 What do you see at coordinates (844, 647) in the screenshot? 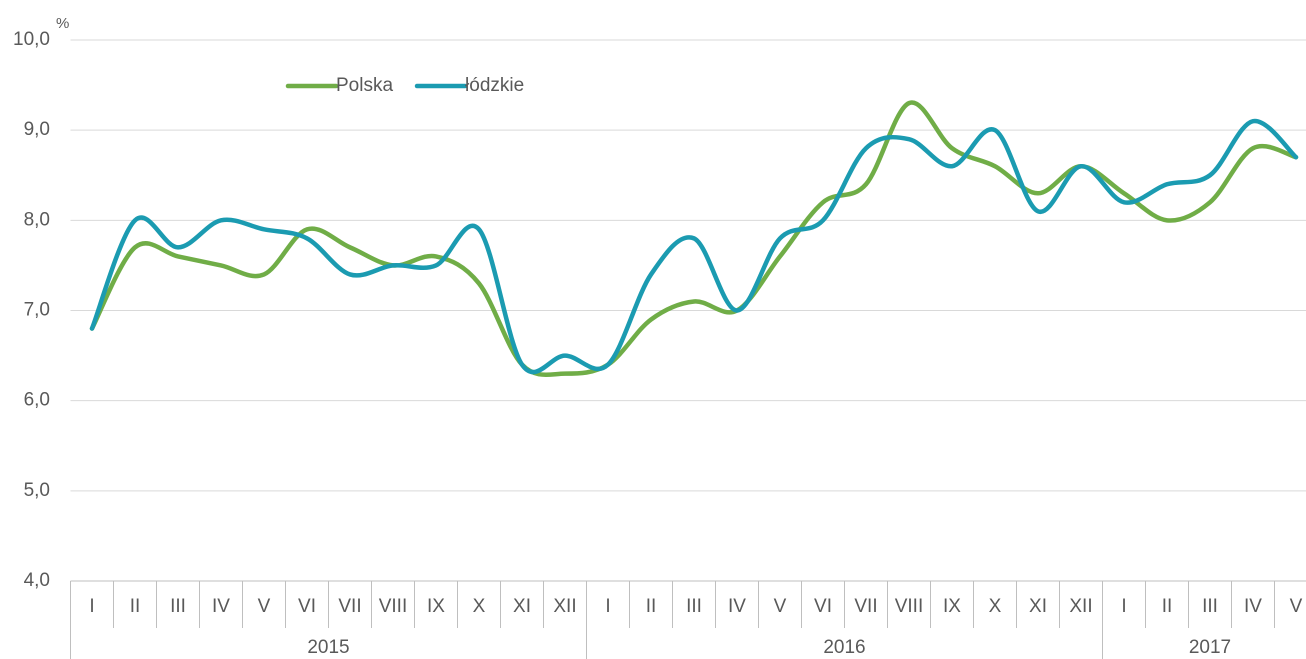
I see `x-group-label: 2016` at bounding box center [844, 647].